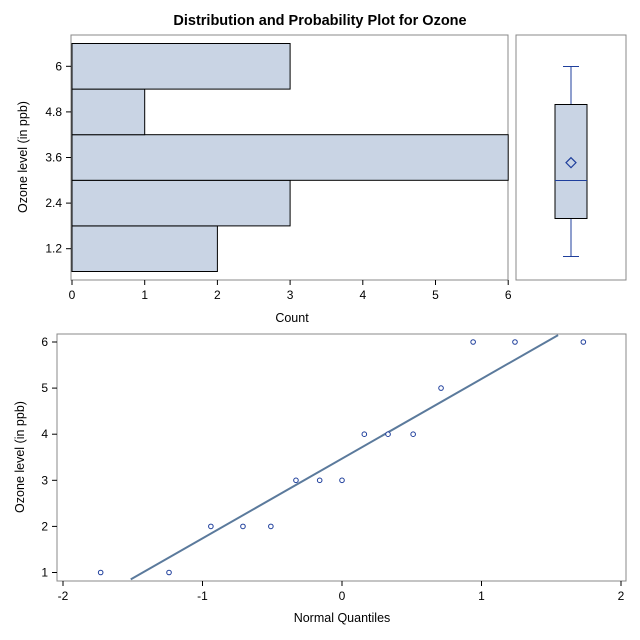  Describe the element at coordinates (44, 342) in the screenshot. I see `probability-plot-y-tick-label: 6` at that location.